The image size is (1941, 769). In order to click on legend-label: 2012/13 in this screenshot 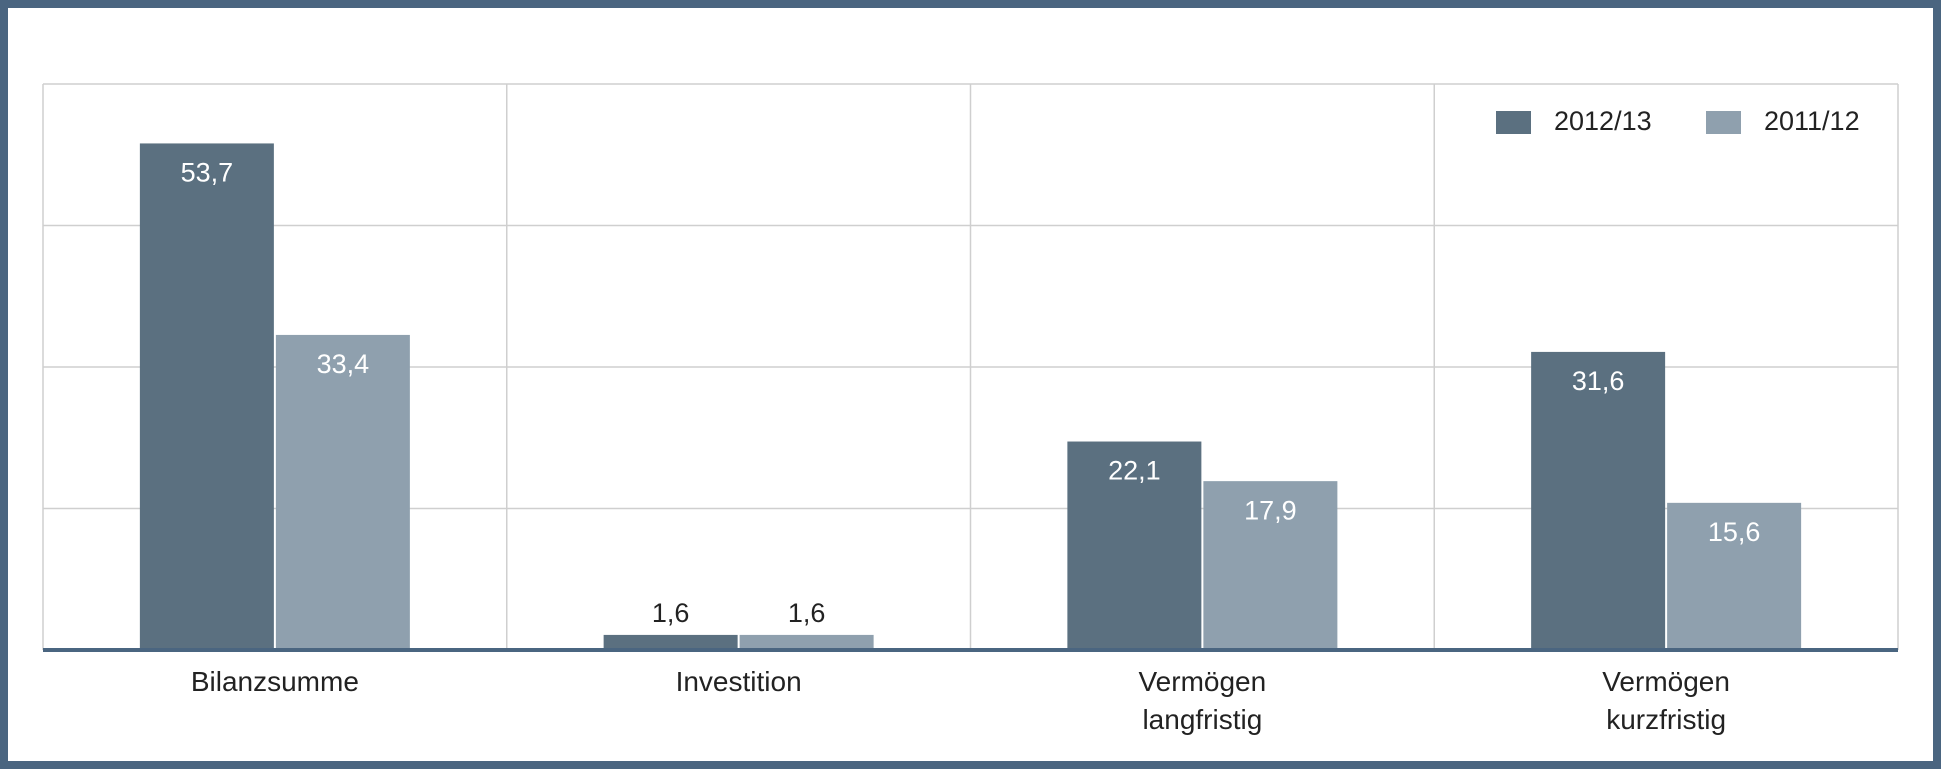, I will do `click(1603, 121)`.